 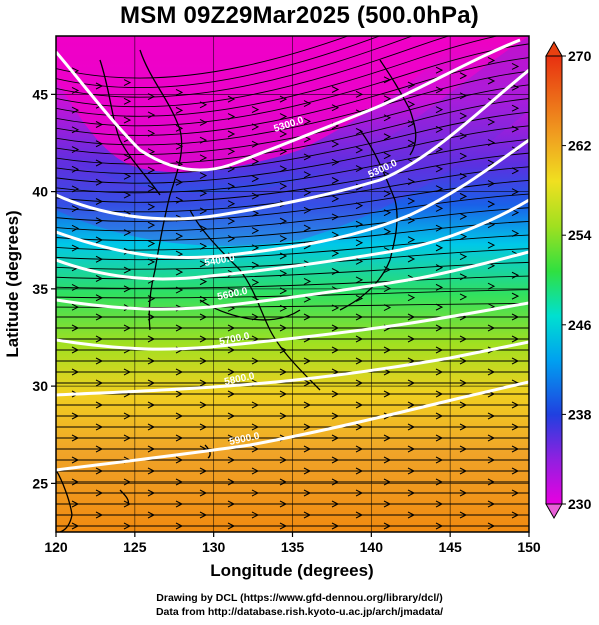 What do you see at coordinates (580, 414) in the screenshot?
I see `colorbar-tick-label: 238` at bounding box center [580, 414].